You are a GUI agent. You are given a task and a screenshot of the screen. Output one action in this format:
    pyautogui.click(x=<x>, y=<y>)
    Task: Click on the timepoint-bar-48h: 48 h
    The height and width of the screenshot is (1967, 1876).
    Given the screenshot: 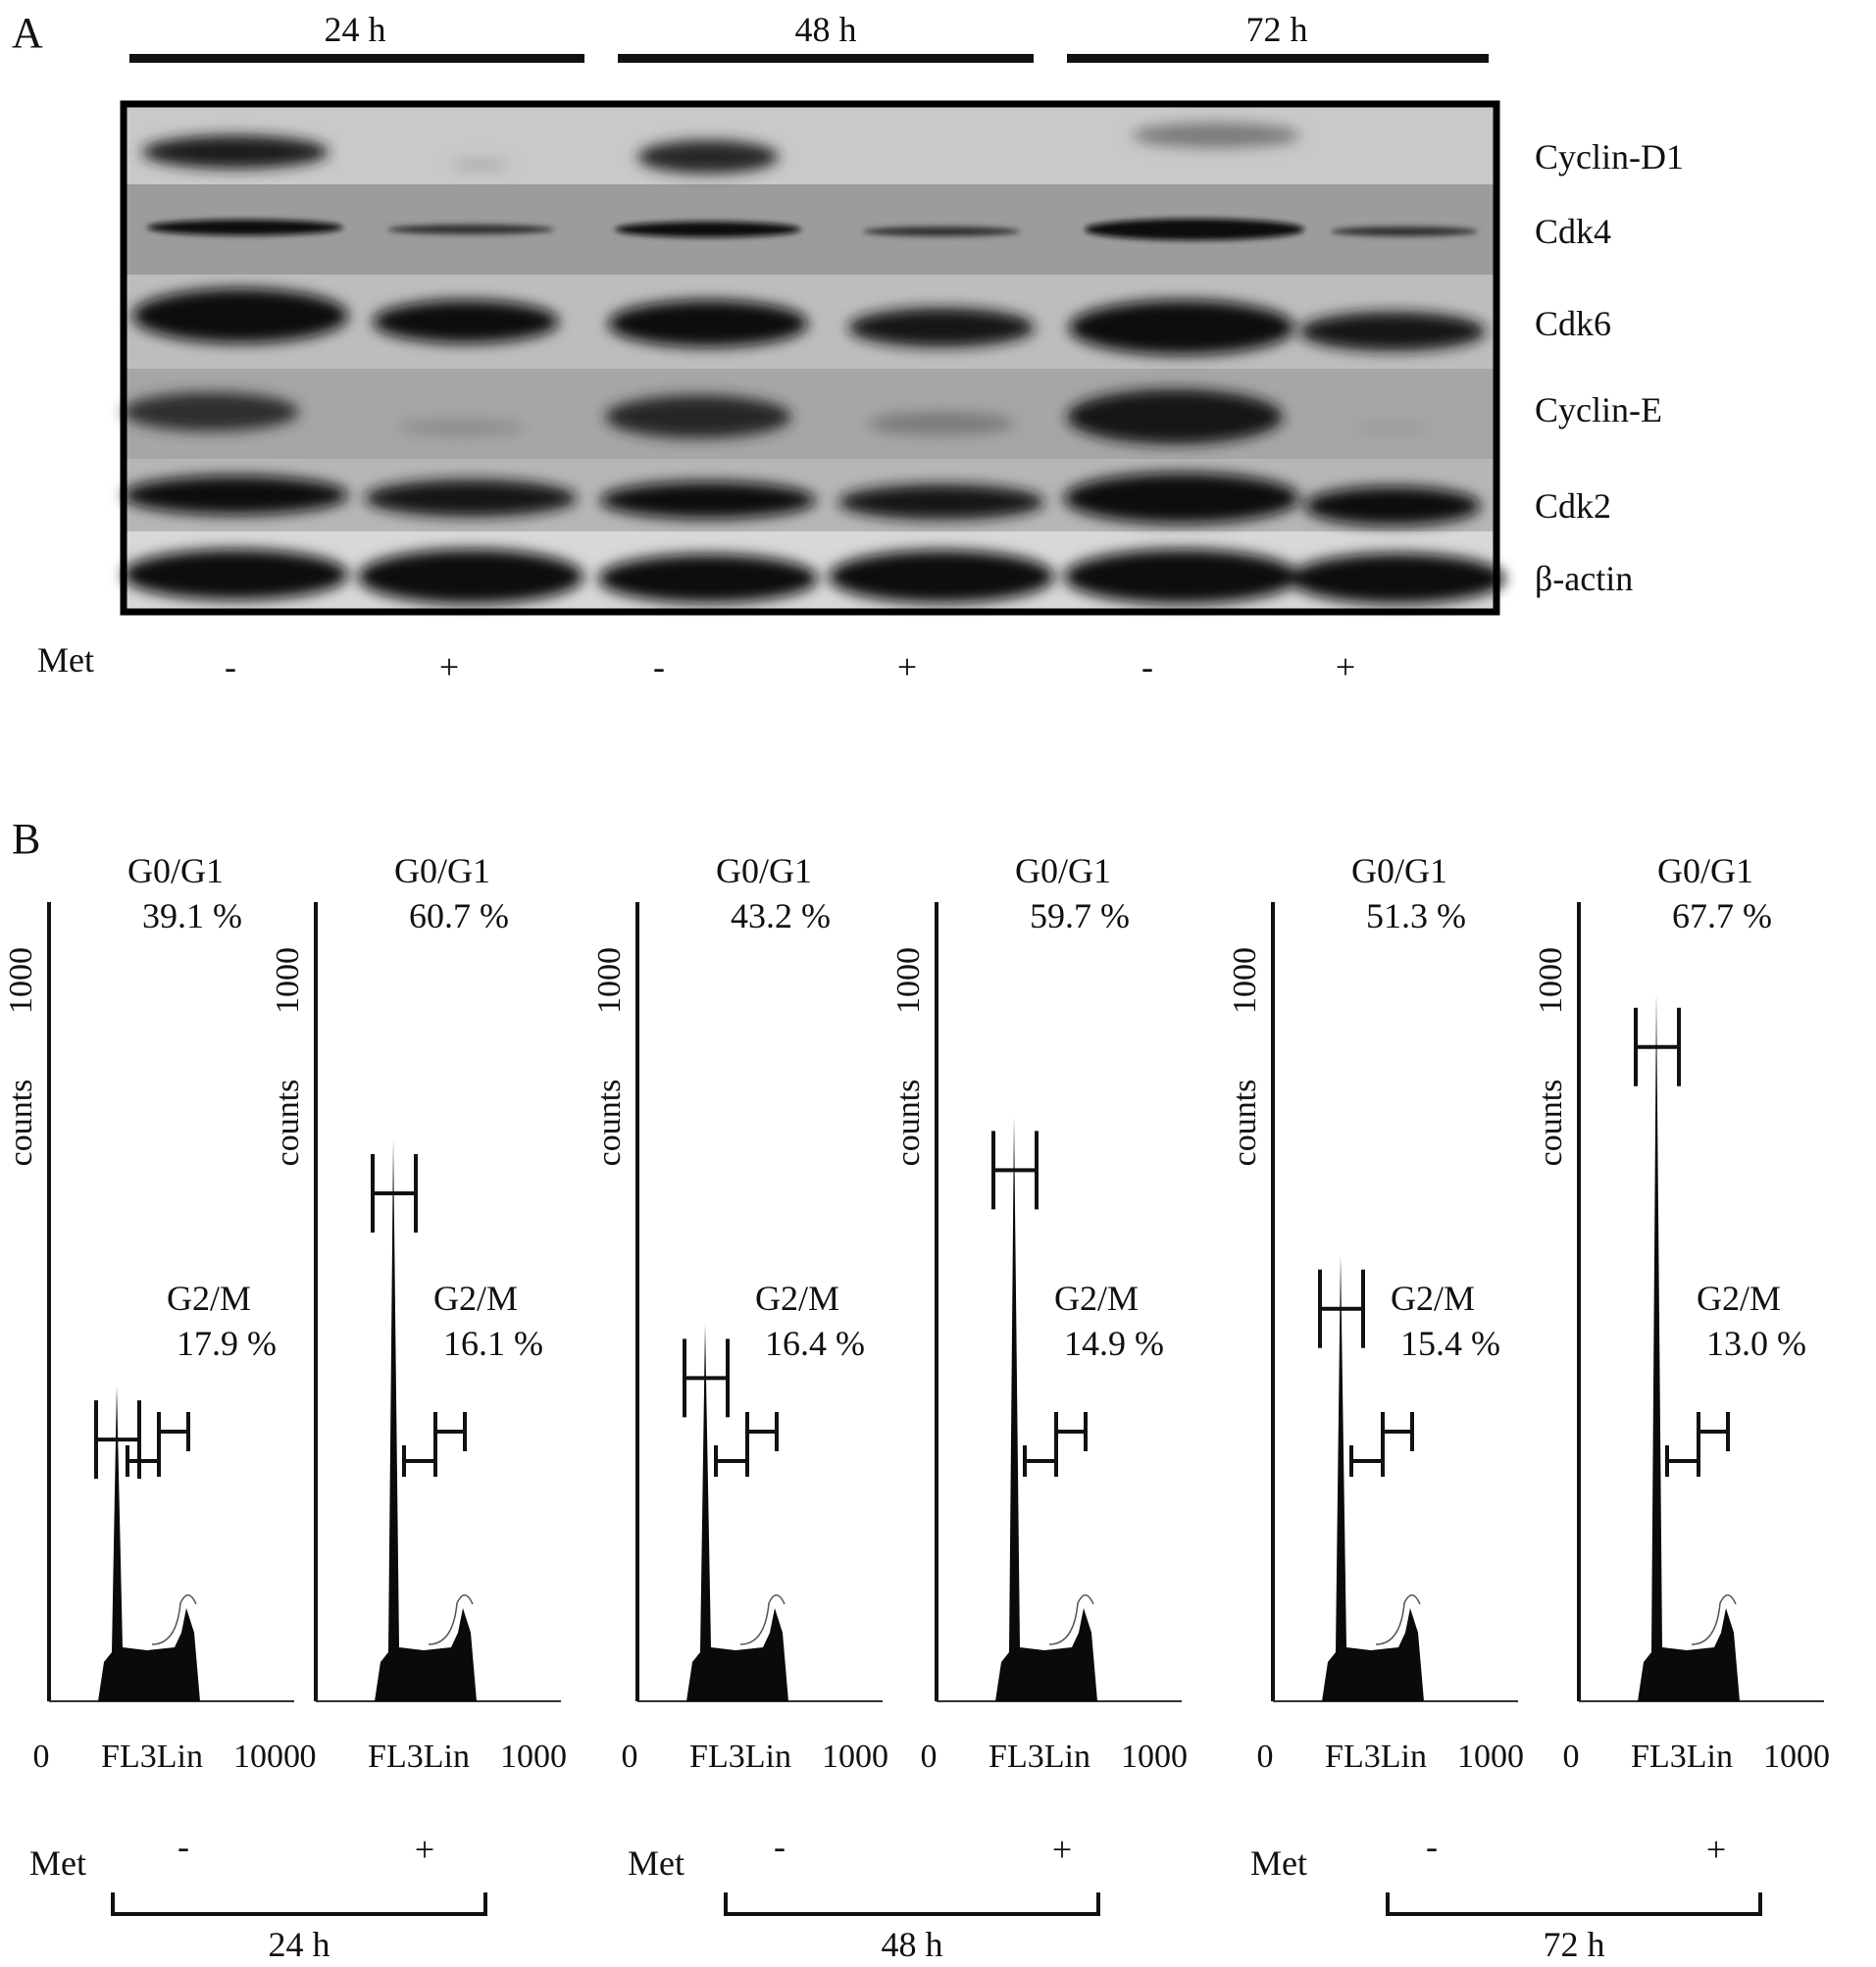 What is the action you would take?
    pyautogui.click(x=826, y=36)
    